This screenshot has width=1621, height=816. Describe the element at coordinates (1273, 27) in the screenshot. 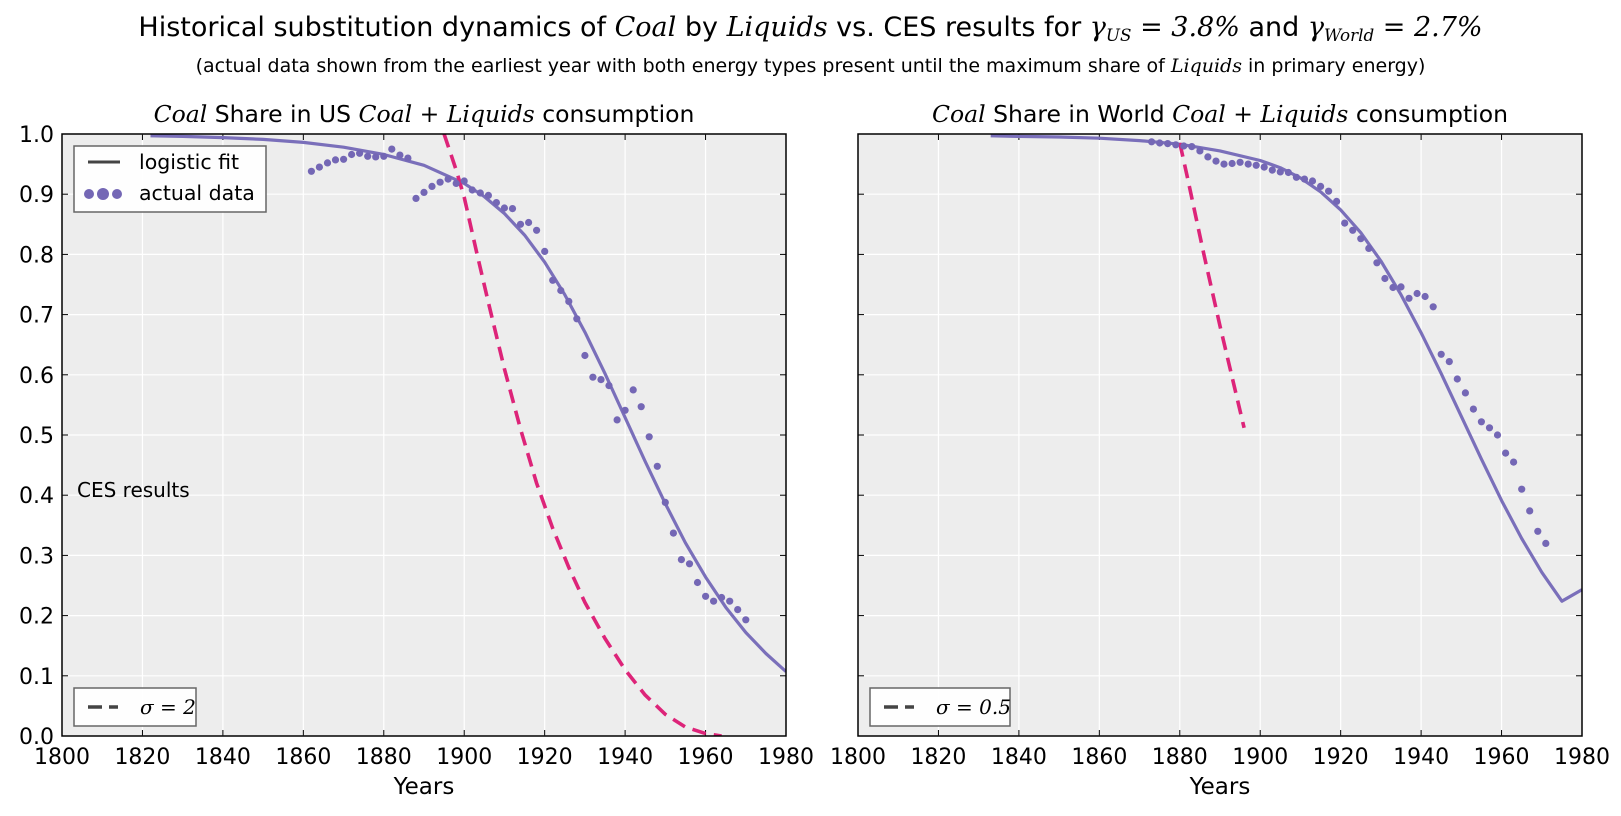

I see `title-text-4: and` at that location.